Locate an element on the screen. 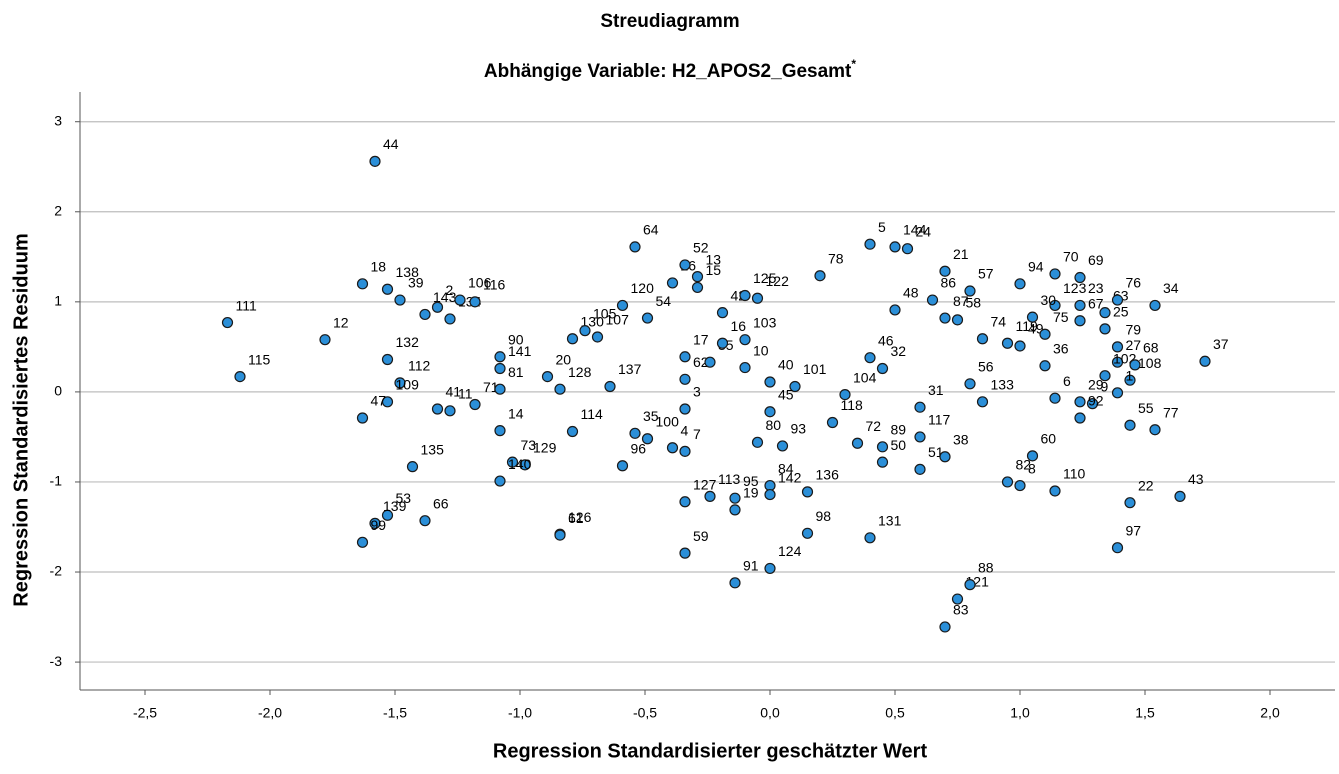 This screenshot has width=1339, height=774. point-label: 62 is located at coordinates (701, 362).